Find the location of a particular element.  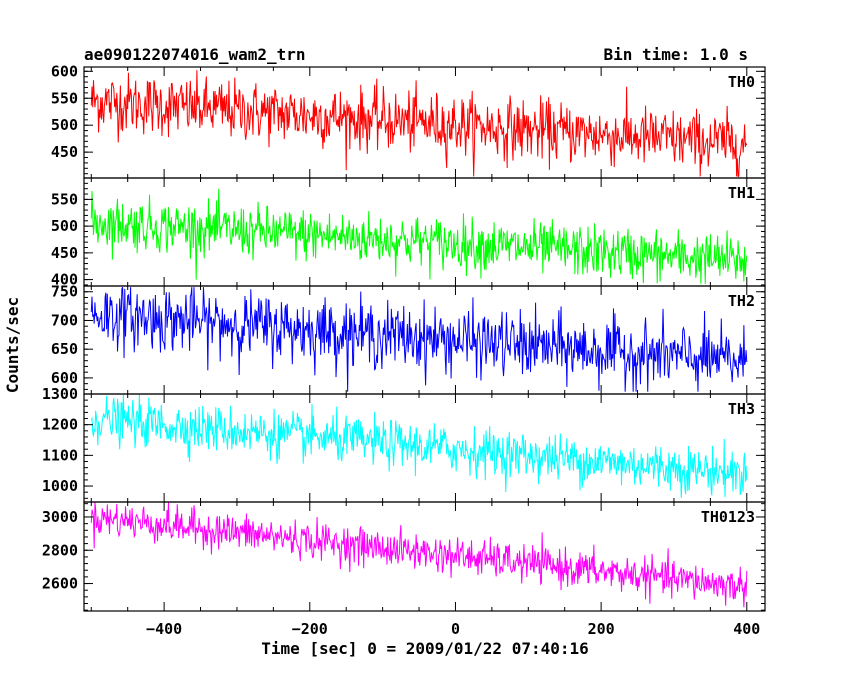

series-th3 is located at coordinates (419, 446).